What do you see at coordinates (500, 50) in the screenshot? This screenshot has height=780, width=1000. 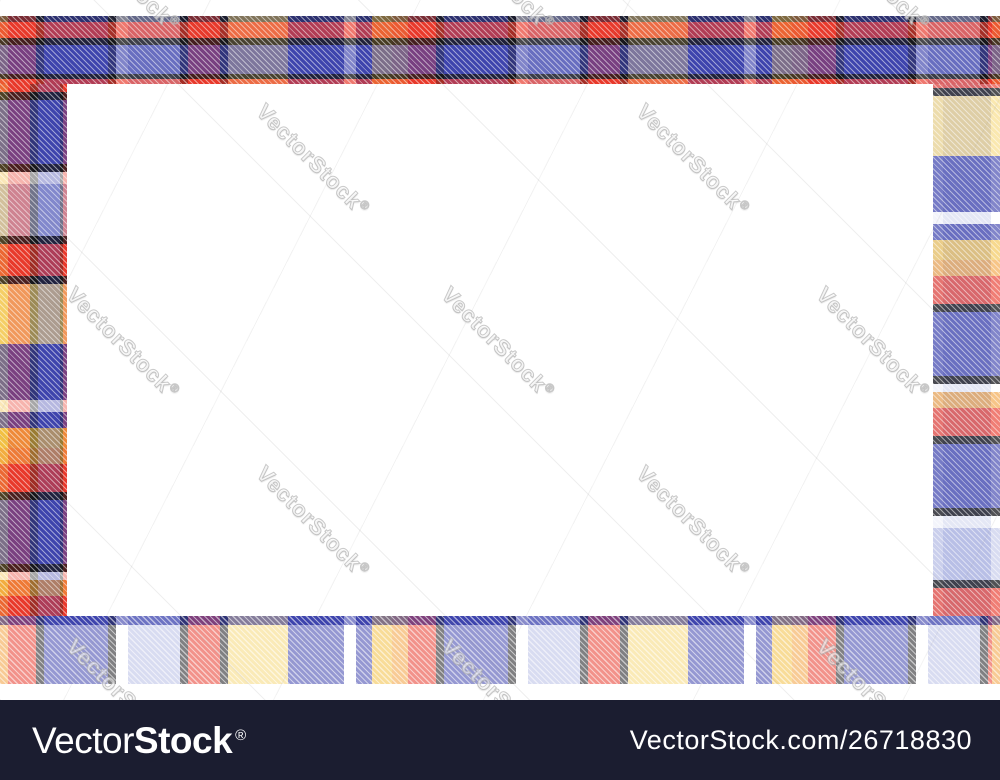 I see `tartan-frame-top` at bounding box center [500, 50].